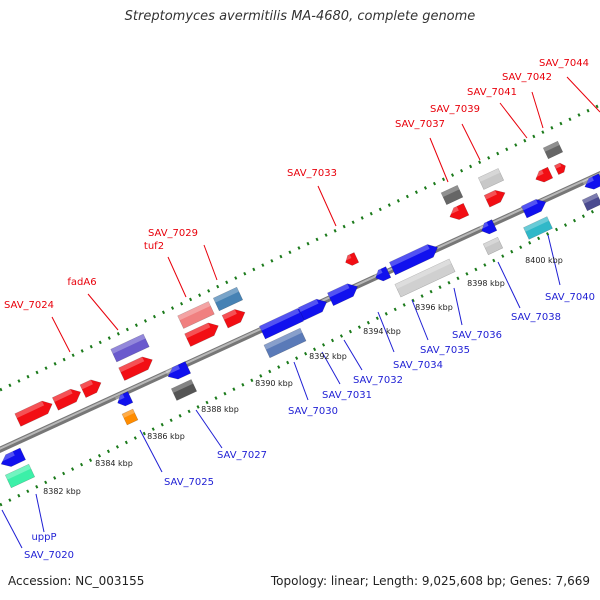  Describe the element at coordinates (527, 77) in the screenshot. I see `top-gene-label: SAV_7042` at that location.